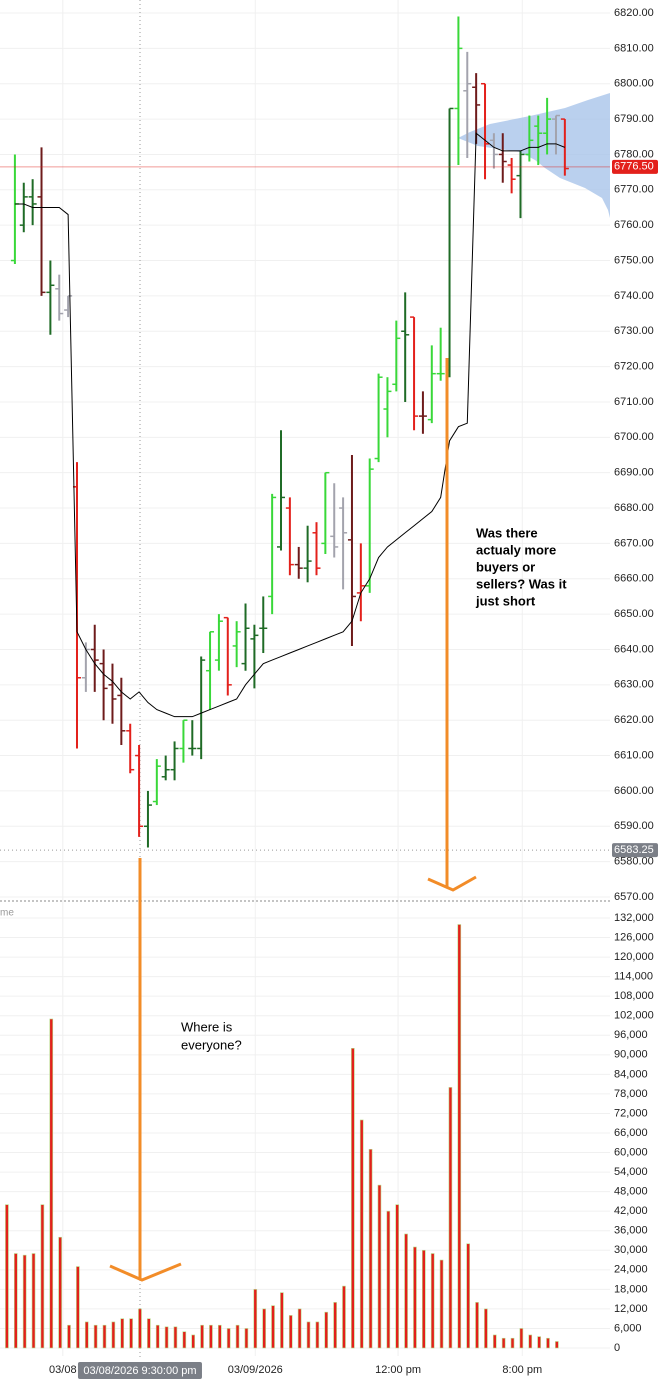 The image size is (664, 1390). Describe the element at coordinates (631, 1055) in the screenshot. I see `y-tick-label: 90,000` at that location.